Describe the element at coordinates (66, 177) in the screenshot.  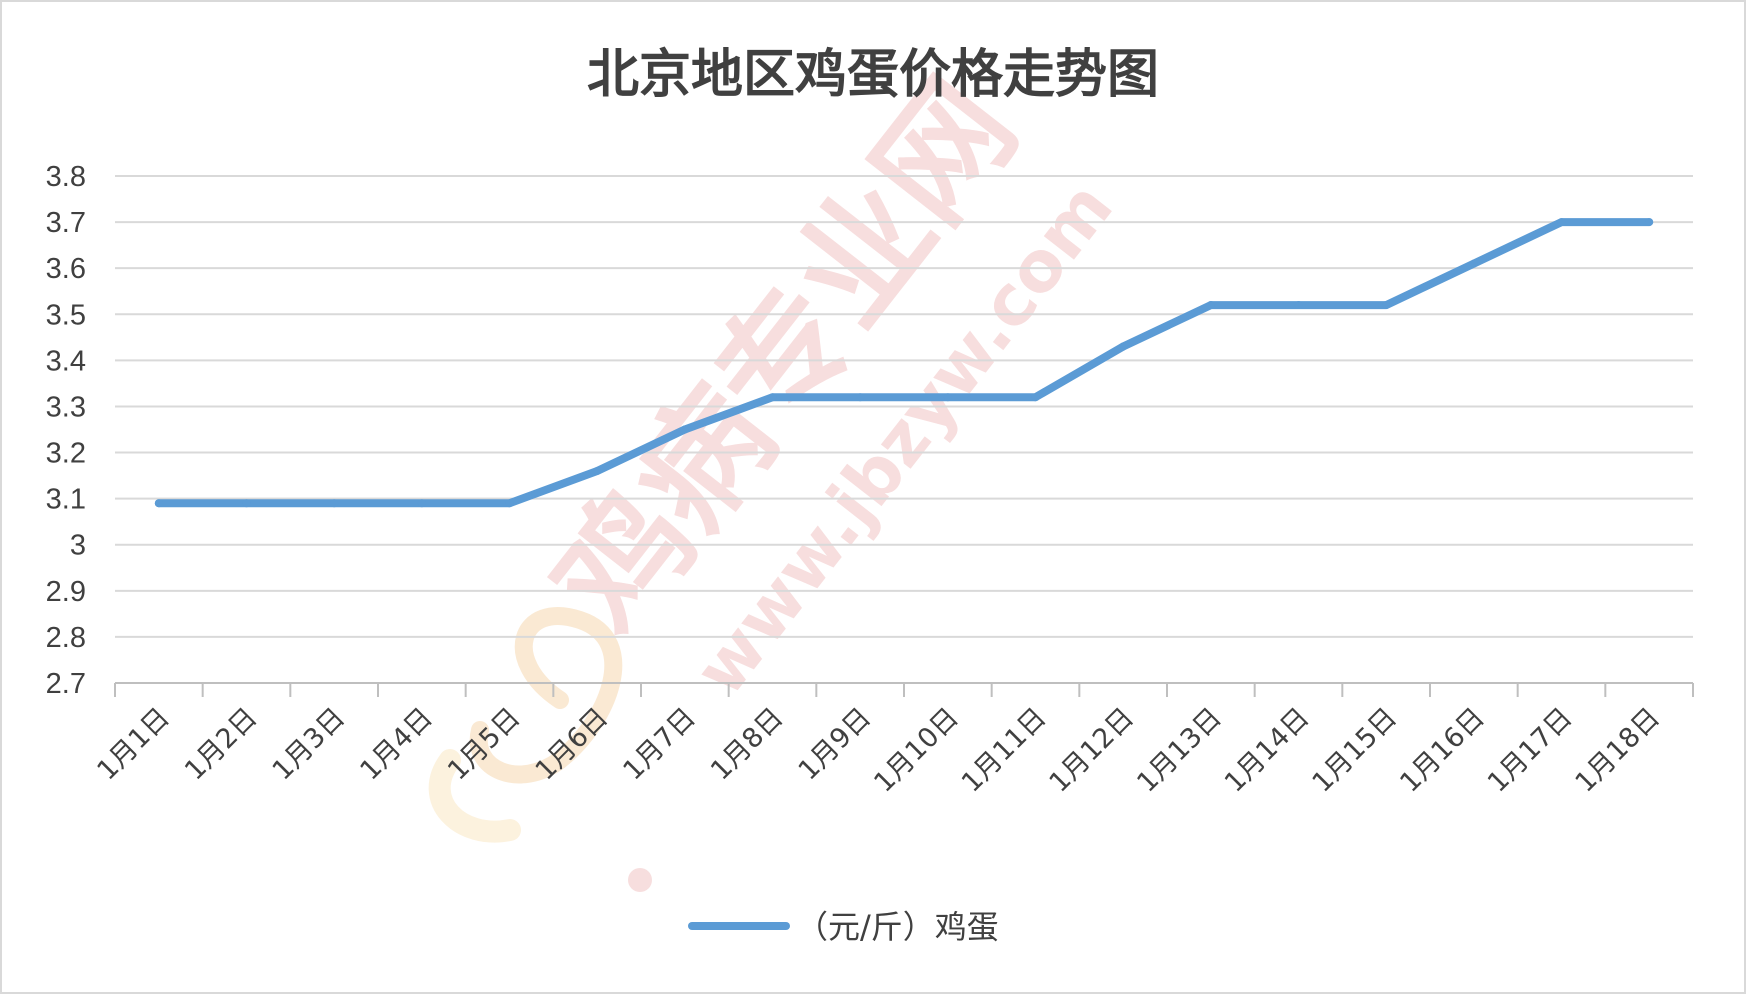
I see `y-tick-label: 3.8` at that location.